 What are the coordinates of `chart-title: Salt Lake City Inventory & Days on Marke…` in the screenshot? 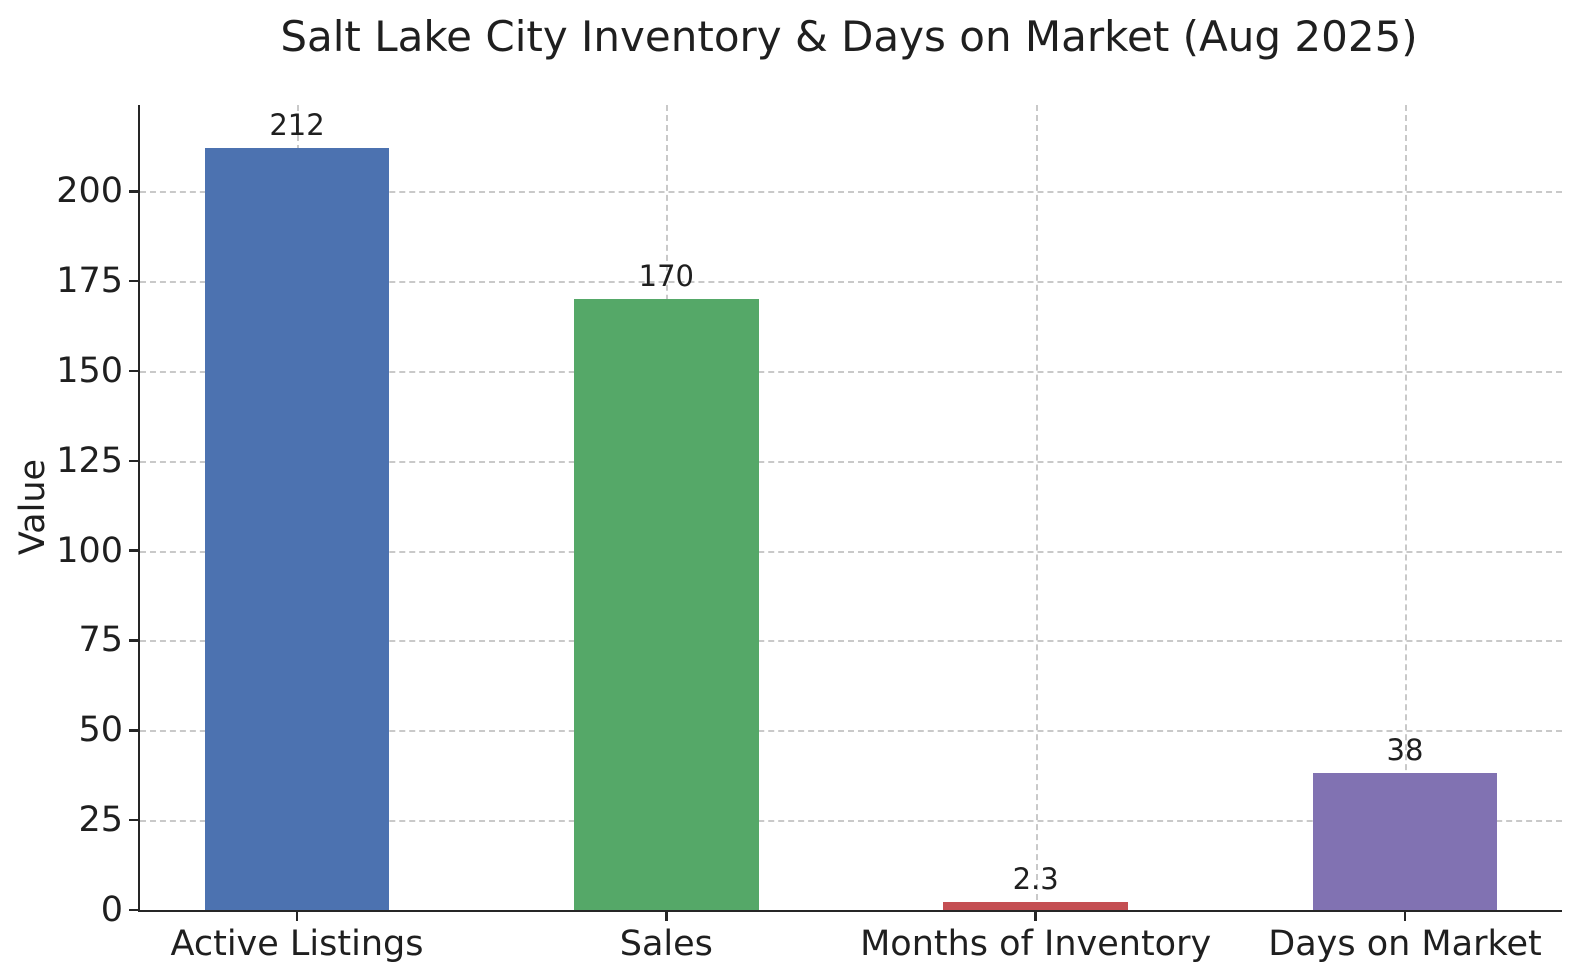 It's located at (849, 36).